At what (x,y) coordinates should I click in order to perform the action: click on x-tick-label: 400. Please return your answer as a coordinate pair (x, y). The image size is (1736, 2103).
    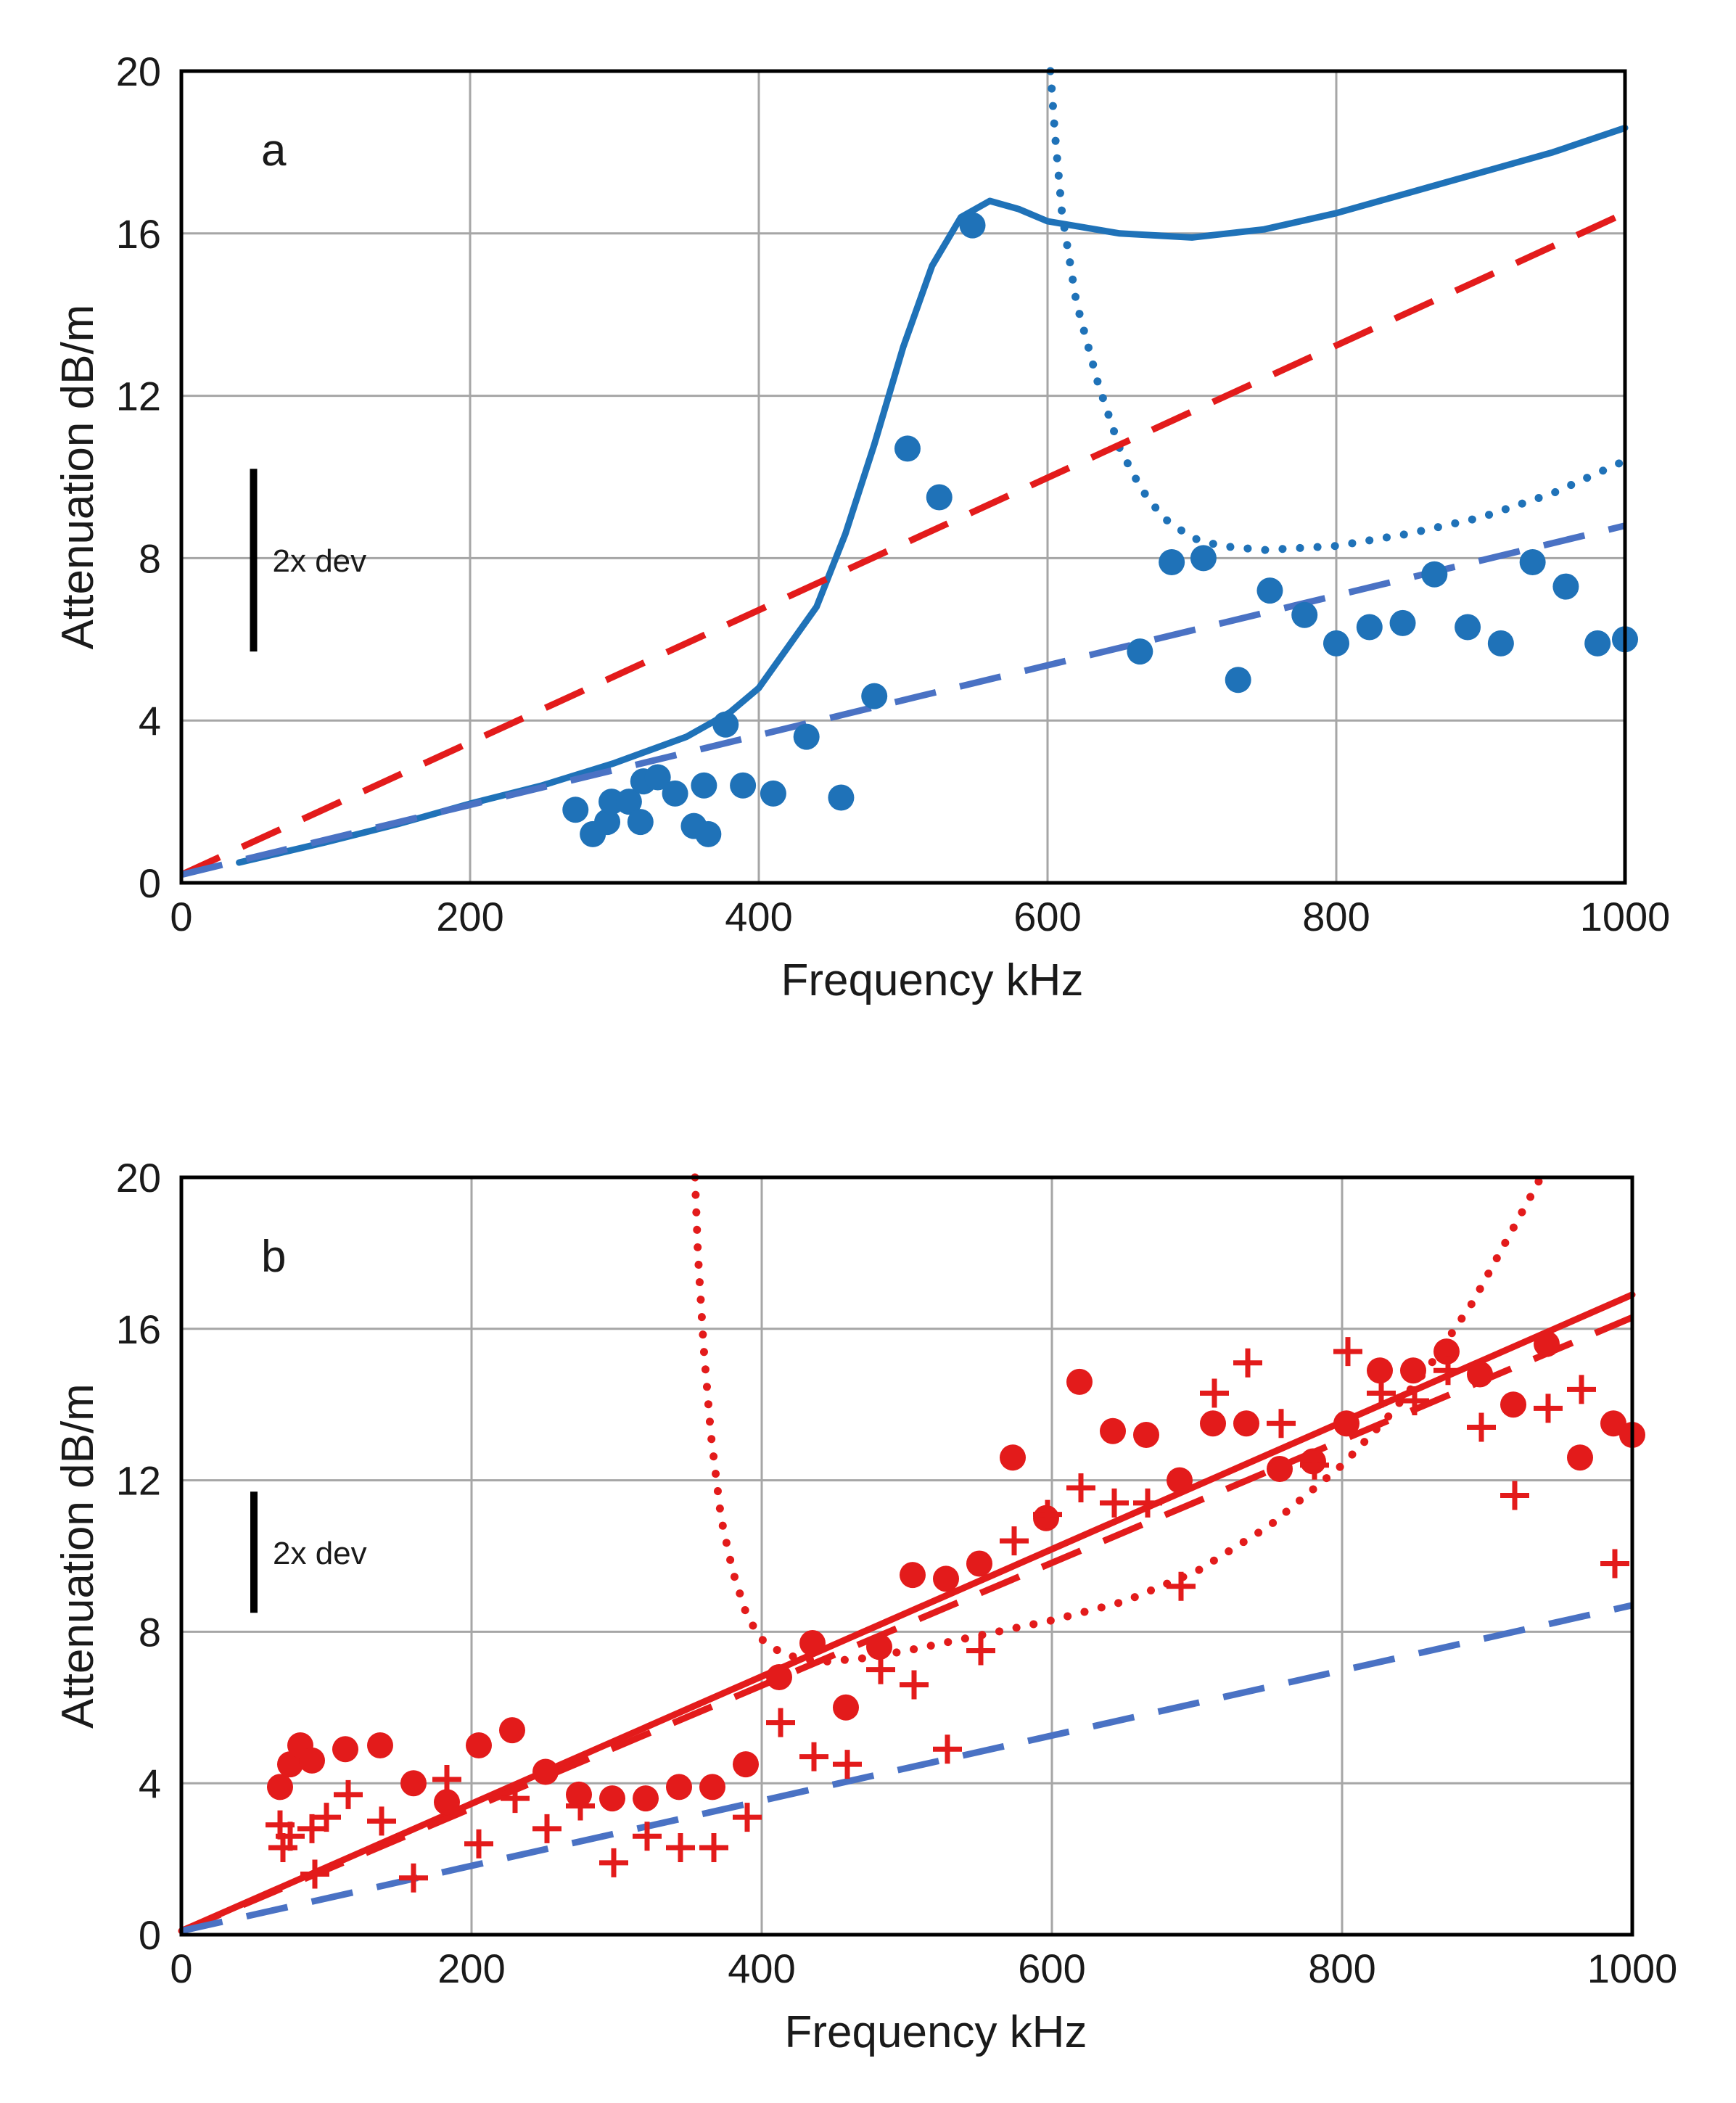
    Looking at the image, I should click on (758, 916).